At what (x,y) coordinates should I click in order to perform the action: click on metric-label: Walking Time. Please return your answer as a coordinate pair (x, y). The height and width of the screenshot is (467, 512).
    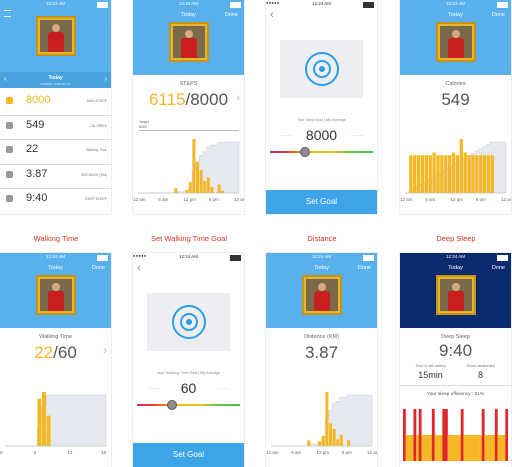
    Looking at the image, I should click on (55, 337).